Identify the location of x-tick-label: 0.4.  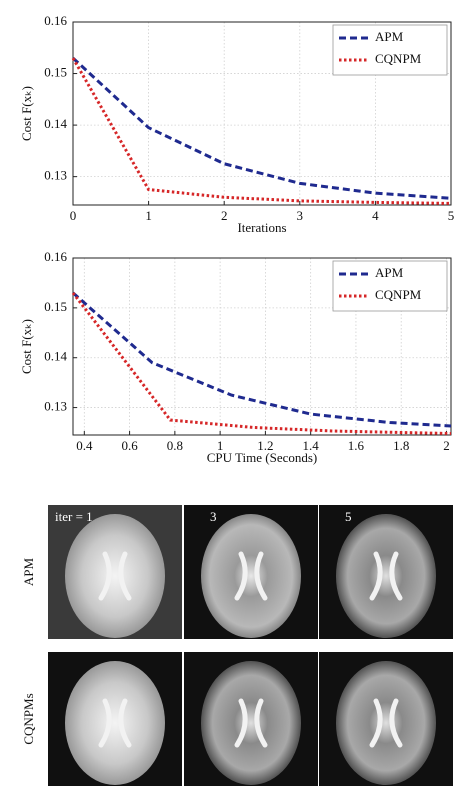
(84, 445).